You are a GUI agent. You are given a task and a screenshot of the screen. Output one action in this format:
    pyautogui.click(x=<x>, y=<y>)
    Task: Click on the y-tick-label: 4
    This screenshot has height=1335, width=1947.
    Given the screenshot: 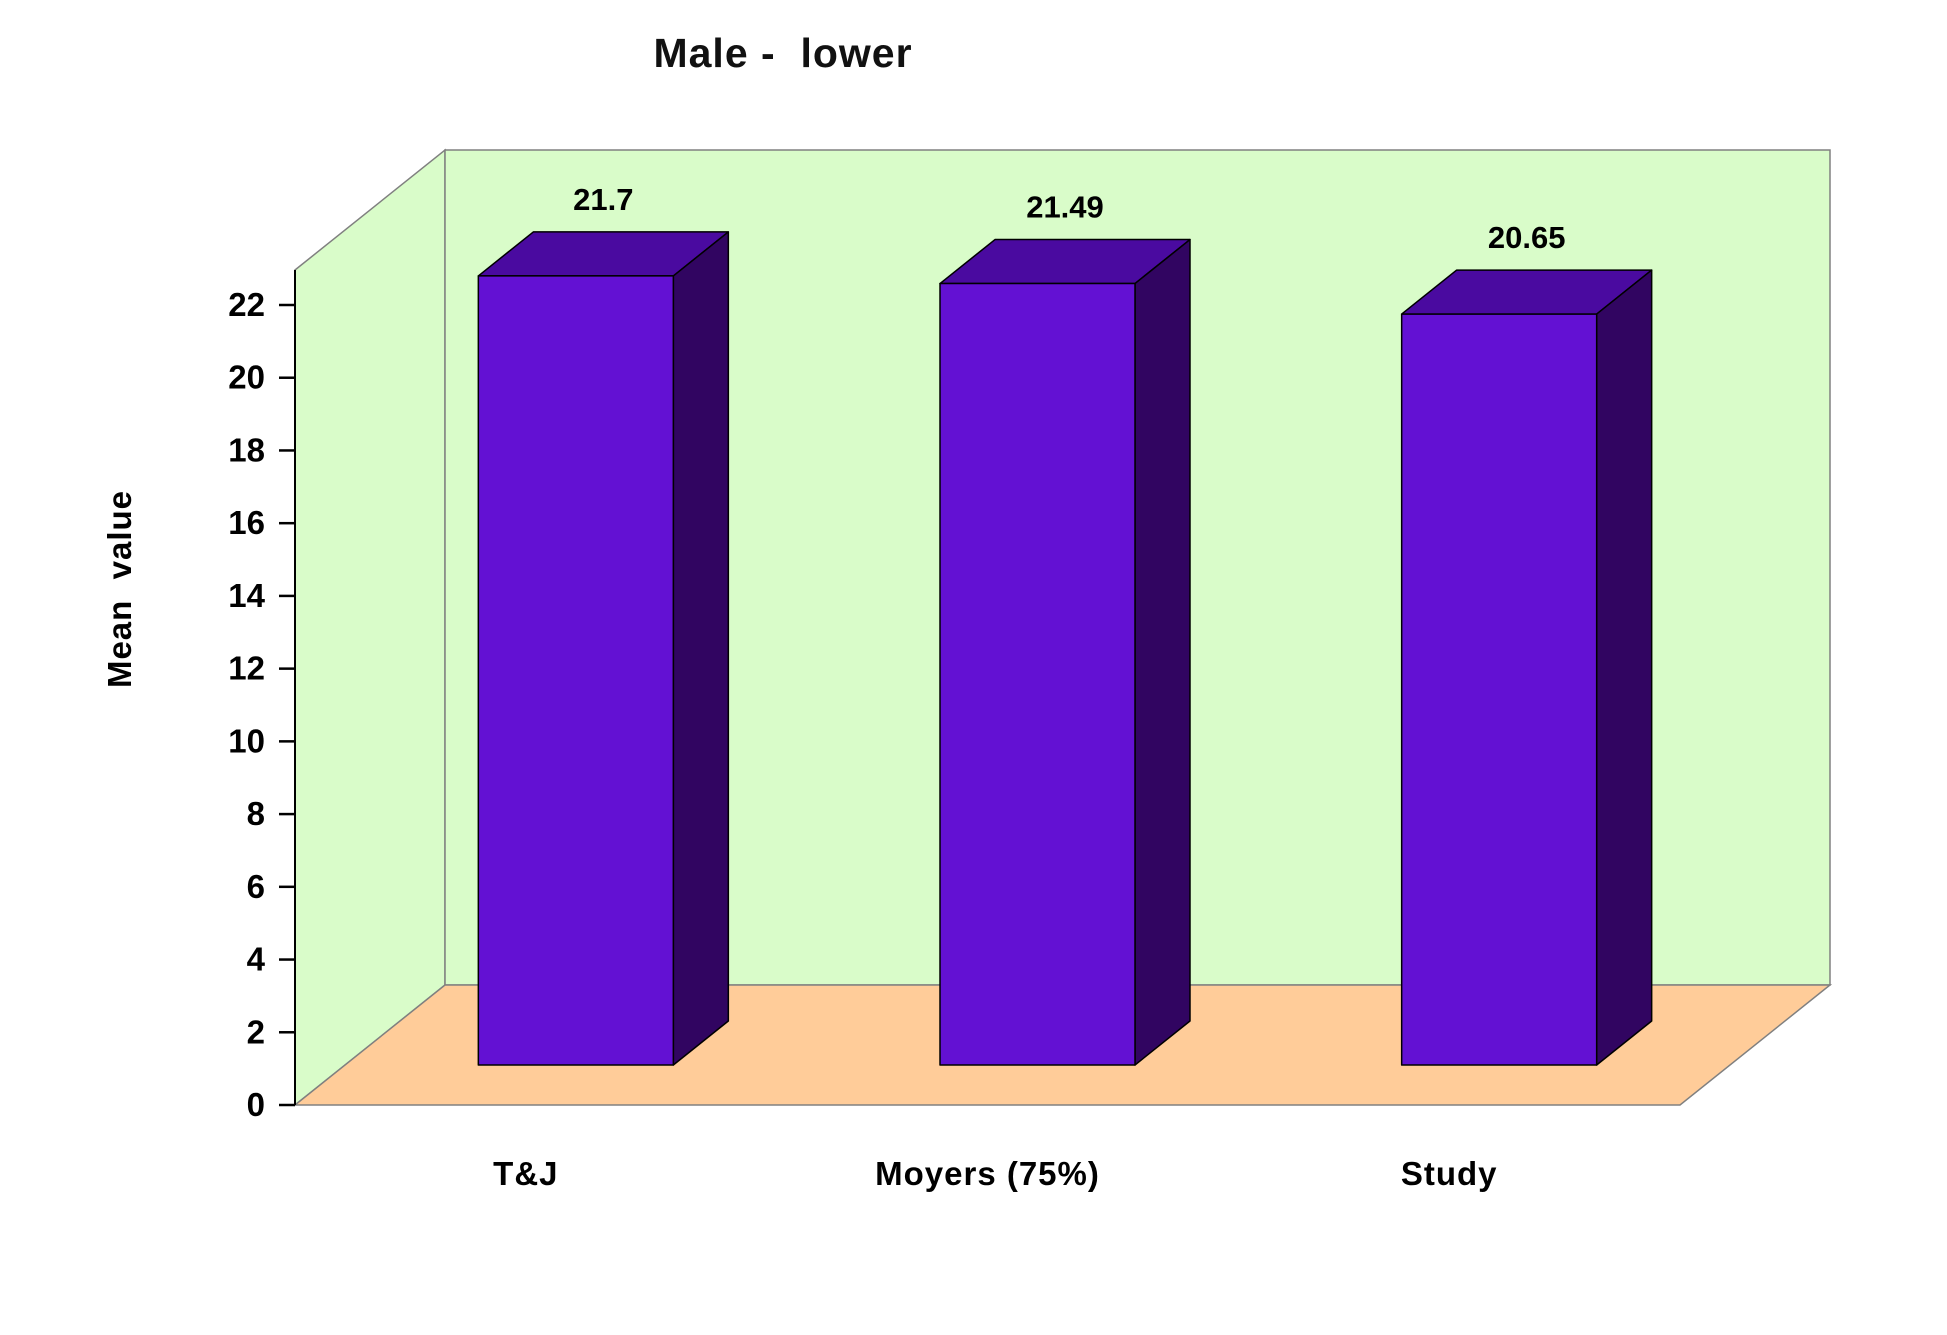 What is the action you would take?
    pyautogui.click(x=256, y=959)
    